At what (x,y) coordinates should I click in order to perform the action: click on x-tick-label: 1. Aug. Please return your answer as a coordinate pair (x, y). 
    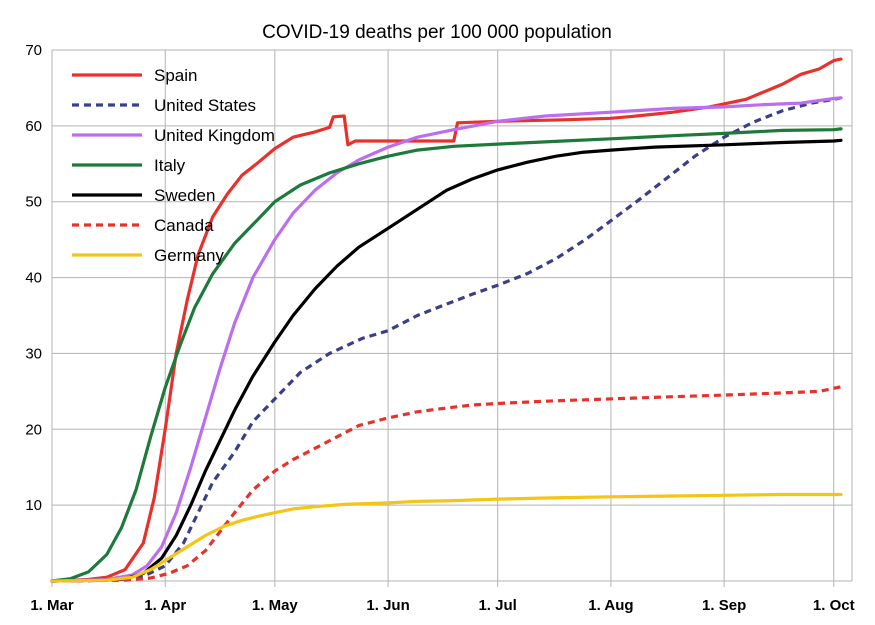
    Looking at the image, I should click on (610, 605).